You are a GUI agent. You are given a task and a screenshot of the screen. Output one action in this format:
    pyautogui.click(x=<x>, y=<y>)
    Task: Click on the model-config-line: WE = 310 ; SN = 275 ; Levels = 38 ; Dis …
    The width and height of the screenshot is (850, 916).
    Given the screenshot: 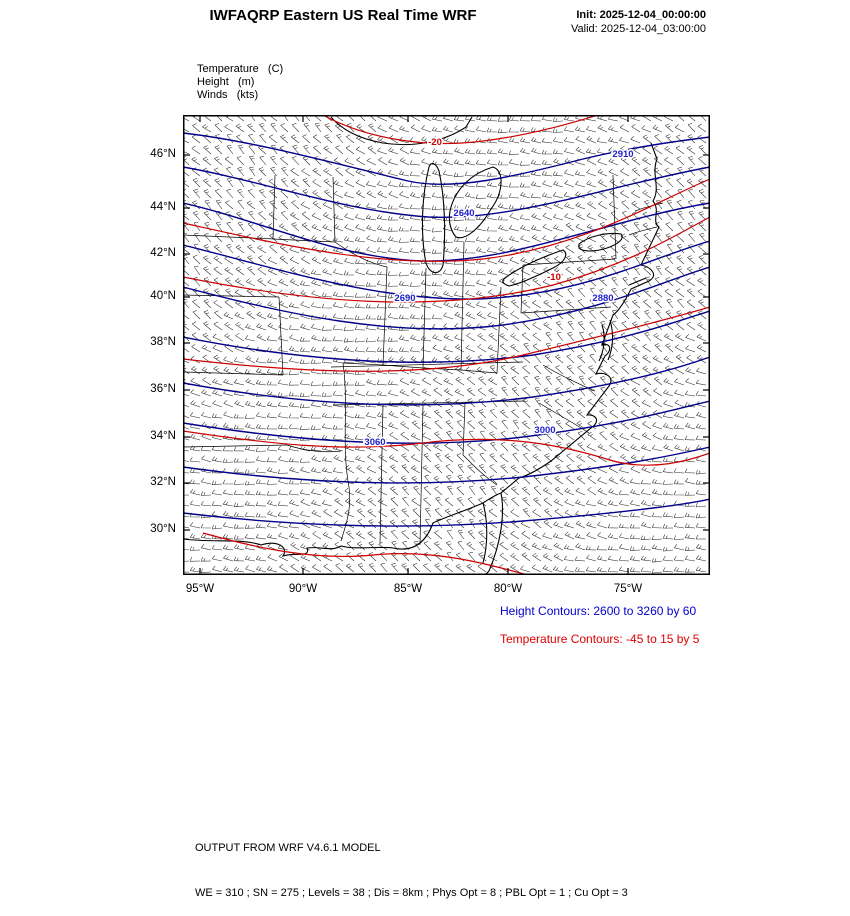 What is the action you would take?
    pyautogui.click(x=411, y=893)
    